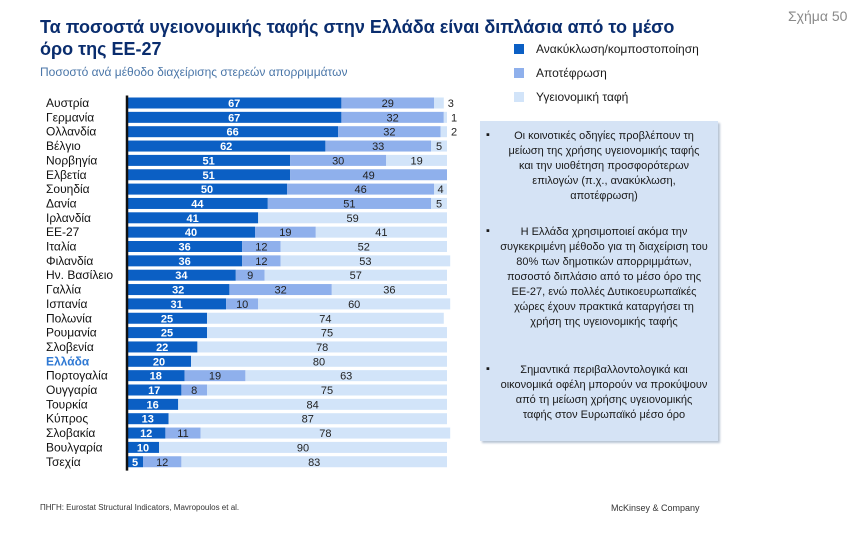 The height and width of the screenshot is (535, 865). I want to click on value-label-landfill-φιλανδία: 53, so click(365, 262).